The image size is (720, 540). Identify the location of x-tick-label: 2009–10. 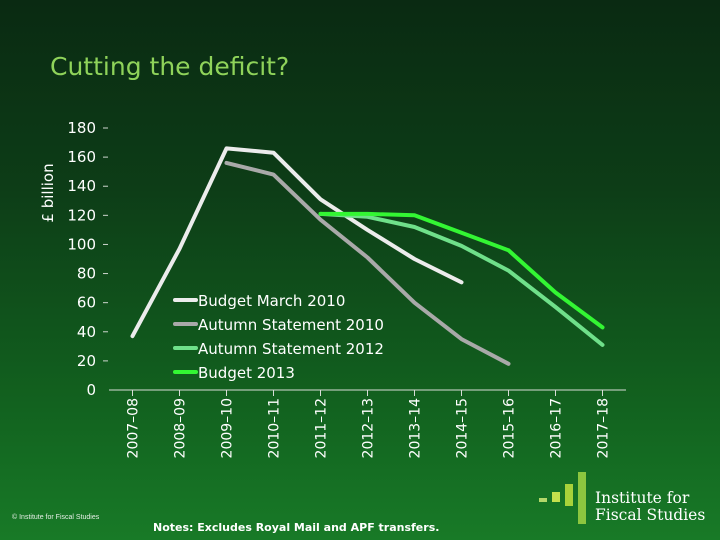
(228, 428).